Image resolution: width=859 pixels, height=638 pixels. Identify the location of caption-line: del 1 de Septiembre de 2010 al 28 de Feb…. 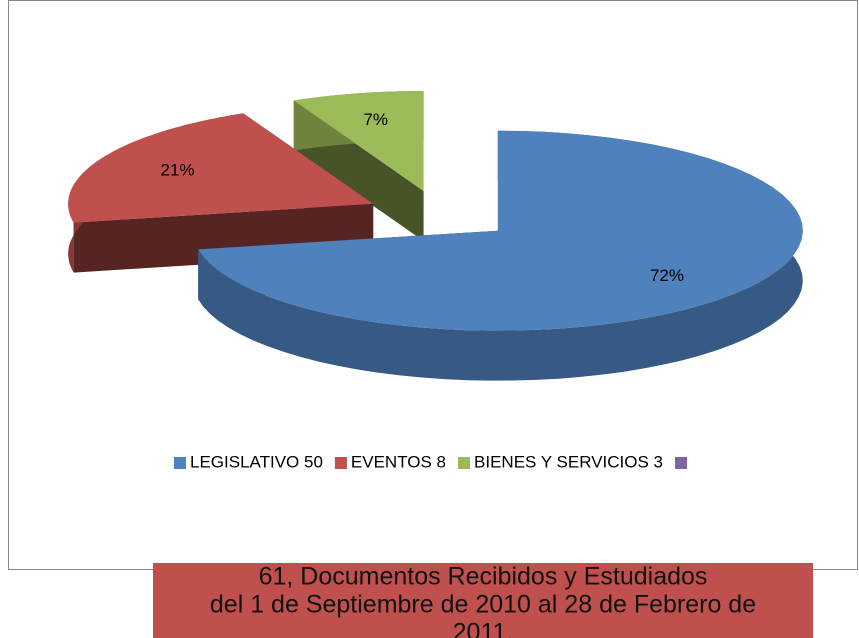
(483, 605).